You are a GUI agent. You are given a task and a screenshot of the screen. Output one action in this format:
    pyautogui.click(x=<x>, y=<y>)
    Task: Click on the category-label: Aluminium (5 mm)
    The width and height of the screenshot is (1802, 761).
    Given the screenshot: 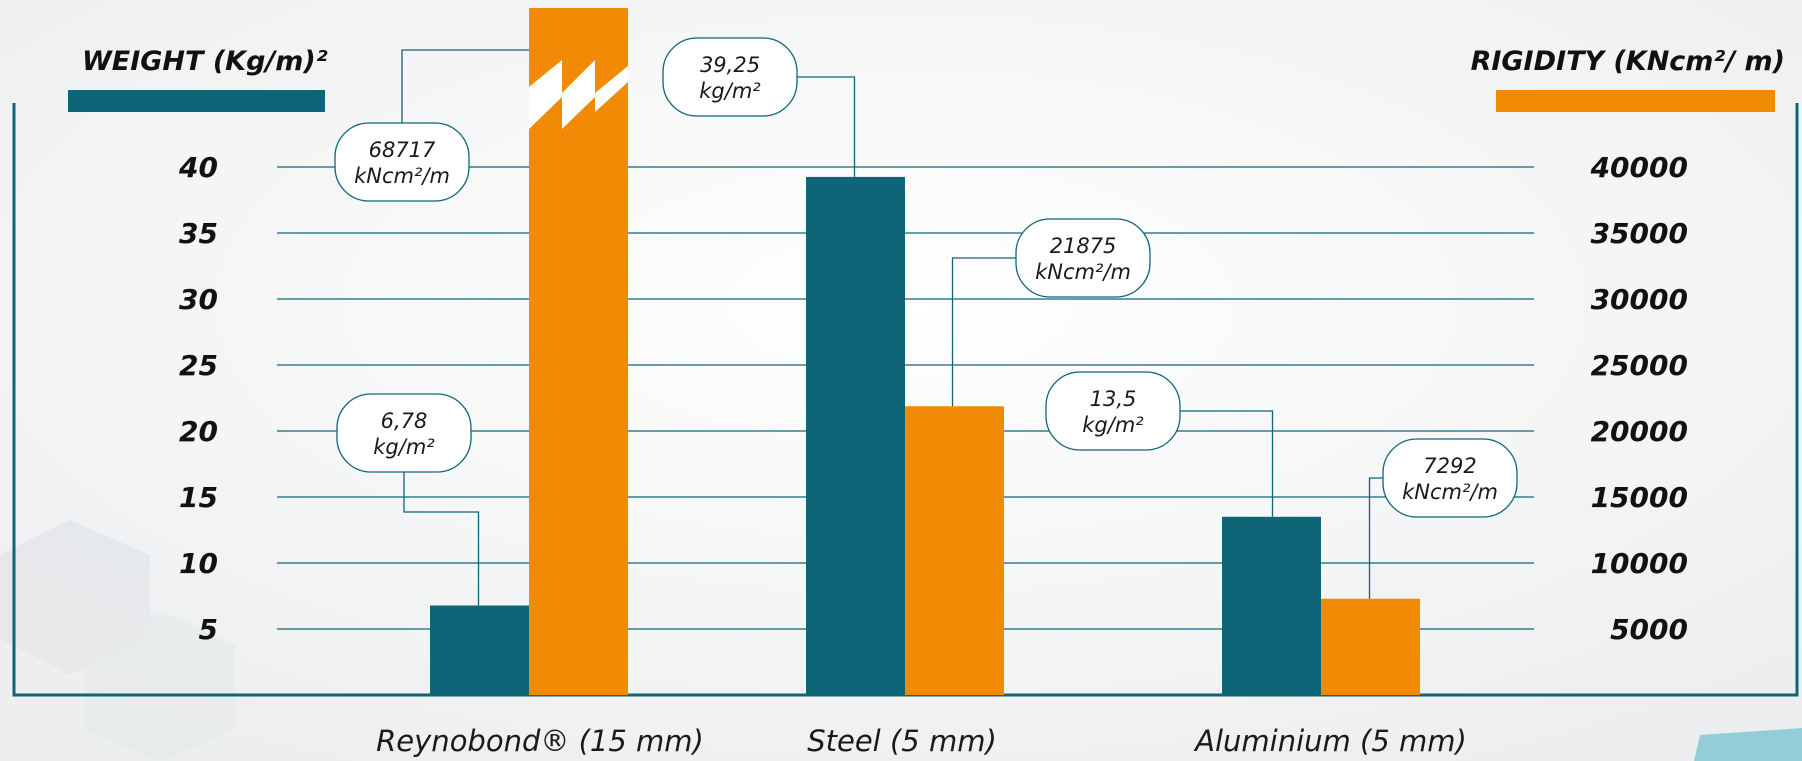 What is the action you would take?
    pyautogui.click(x=1330, y=741)
    